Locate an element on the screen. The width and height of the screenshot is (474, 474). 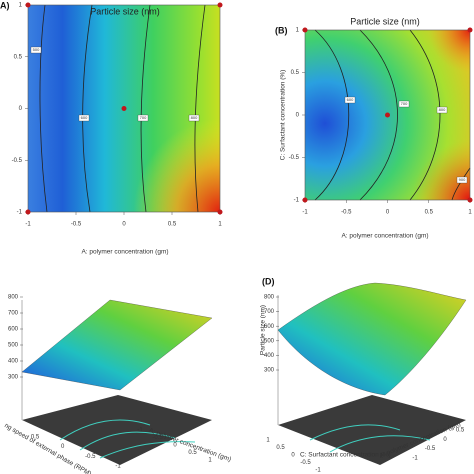
panel-label: A) is located at coordinates (5, 5).